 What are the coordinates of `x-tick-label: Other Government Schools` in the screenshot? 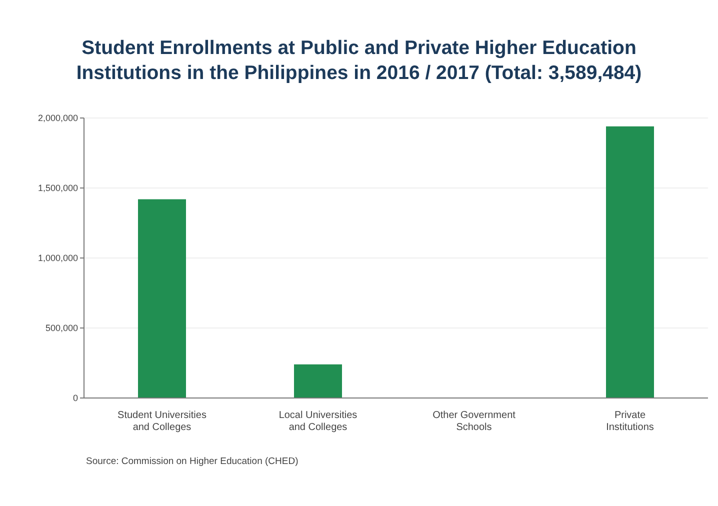 It's located at (474, 421).